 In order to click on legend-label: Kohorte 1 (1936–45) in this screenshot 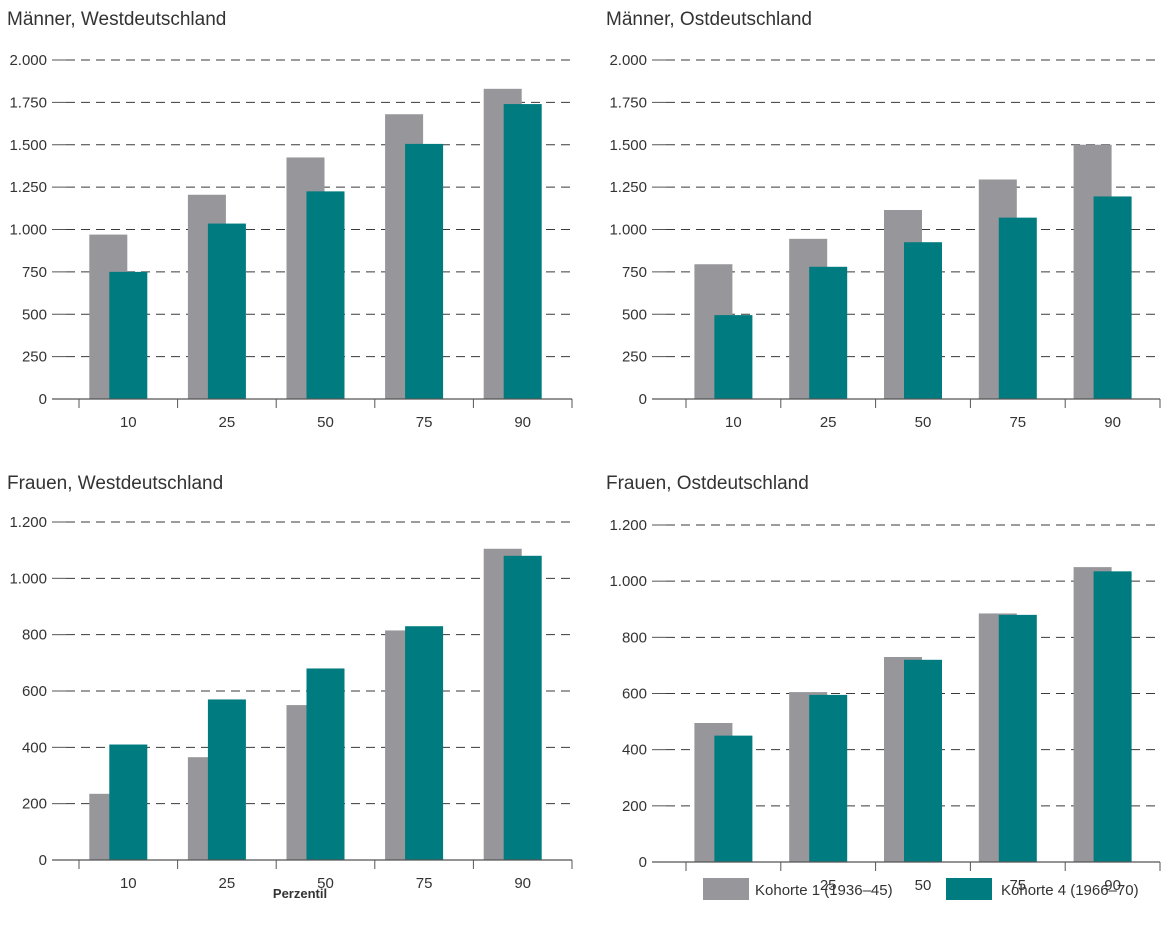, I will do `click(824, 890)`.